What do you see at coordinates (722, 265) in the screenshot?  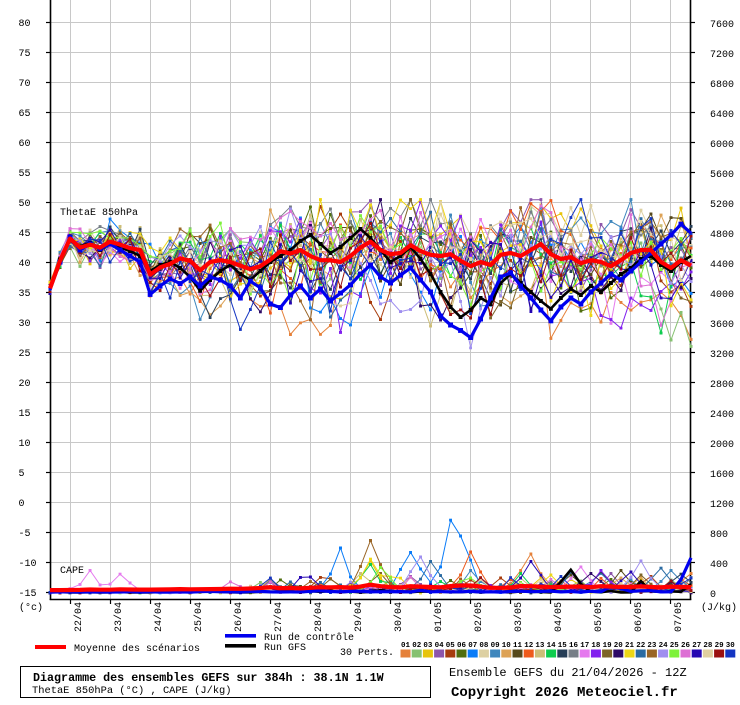 I see `svg-text: 4400` at bounding box center [722, 265].